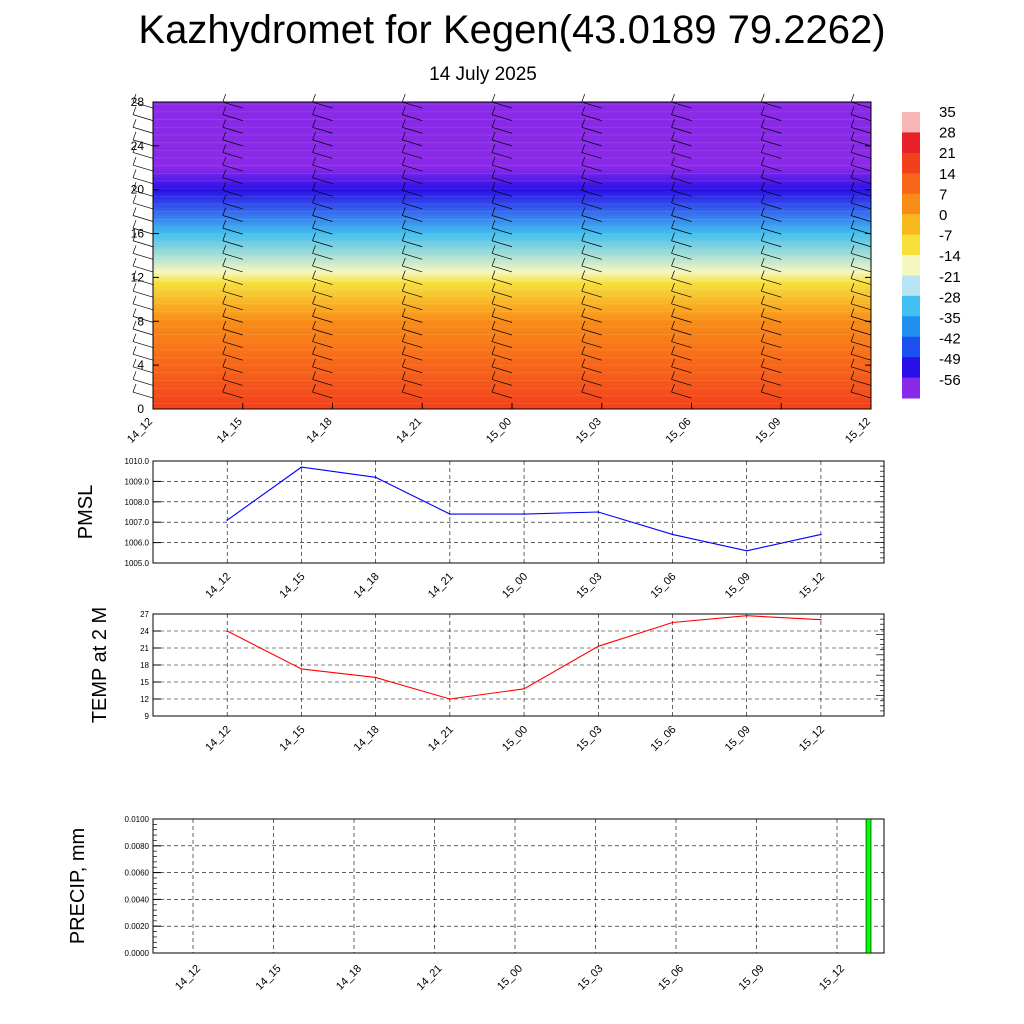 This screenshot has height=1024, width=1024. What do you see at coordinates (367, 586) in the screenshot?
I see `x-tick-label: 14_18` at bounding box center [367, 586].